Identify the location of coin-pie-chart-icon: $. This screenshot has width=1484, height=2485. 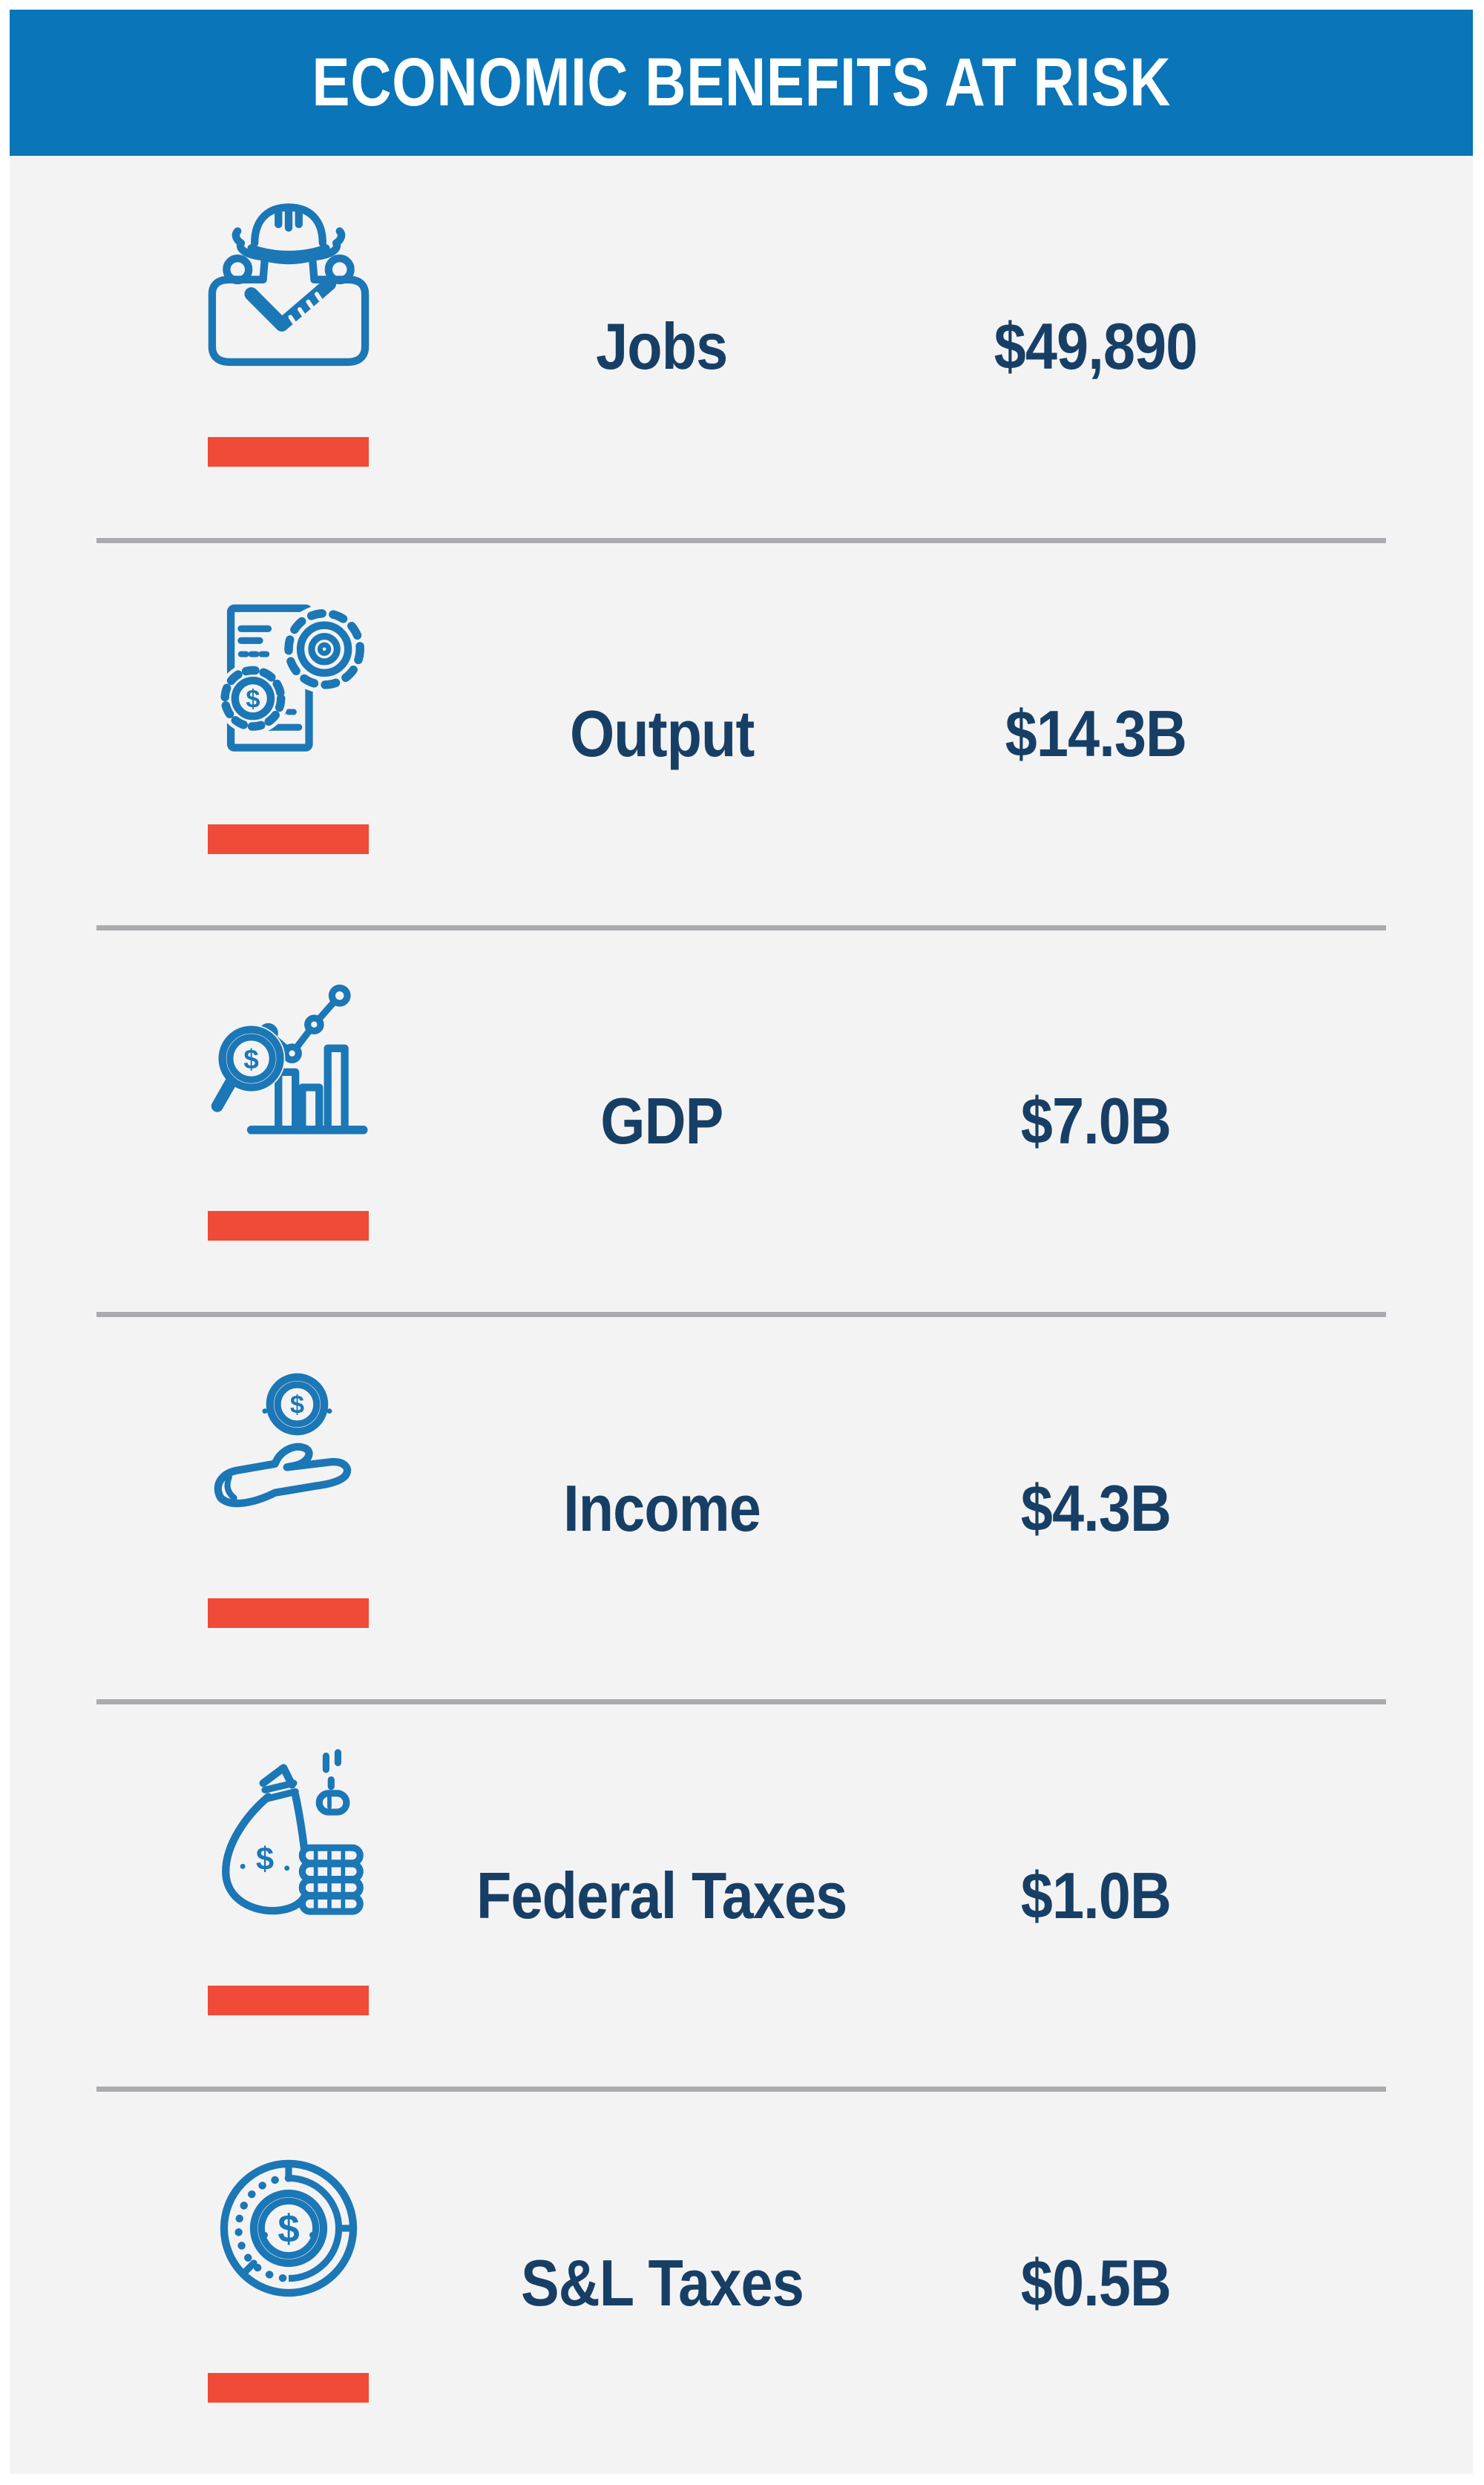
(288, 2228).